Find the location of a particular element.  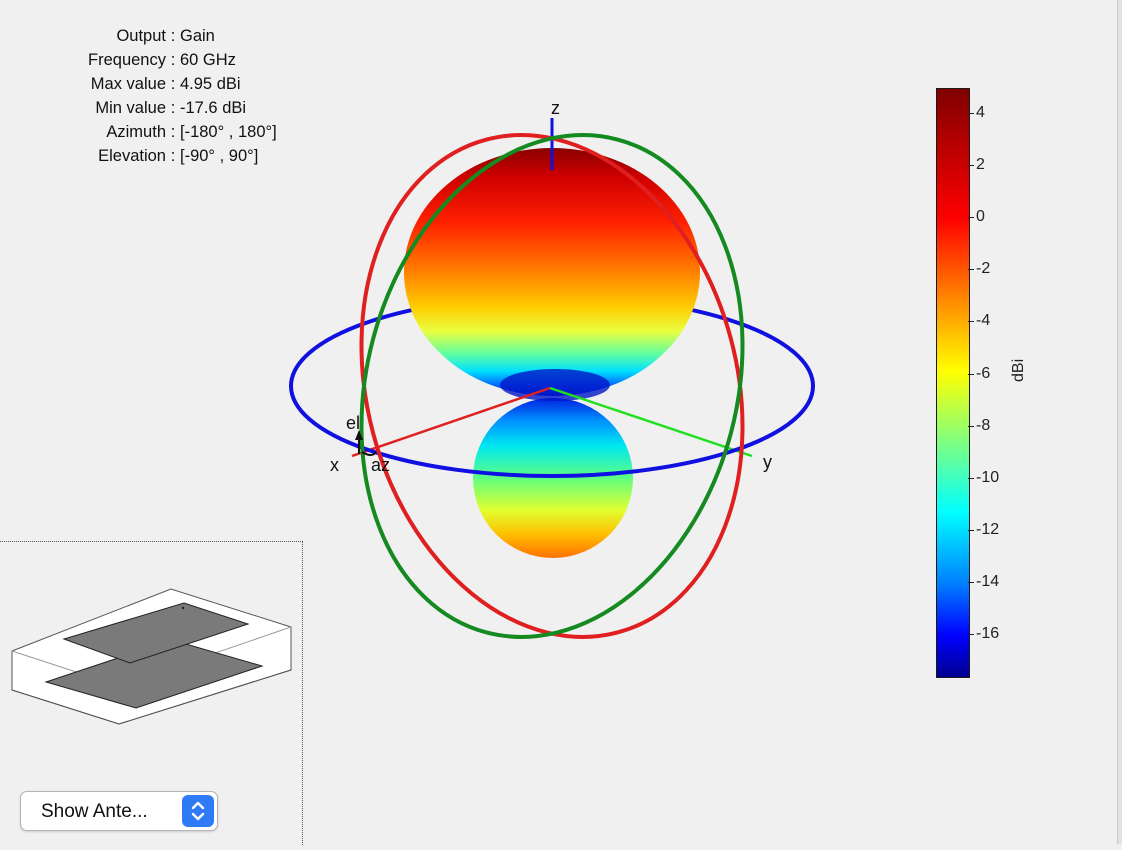

azimuth-ring-front is located at coordinates (552, 431).